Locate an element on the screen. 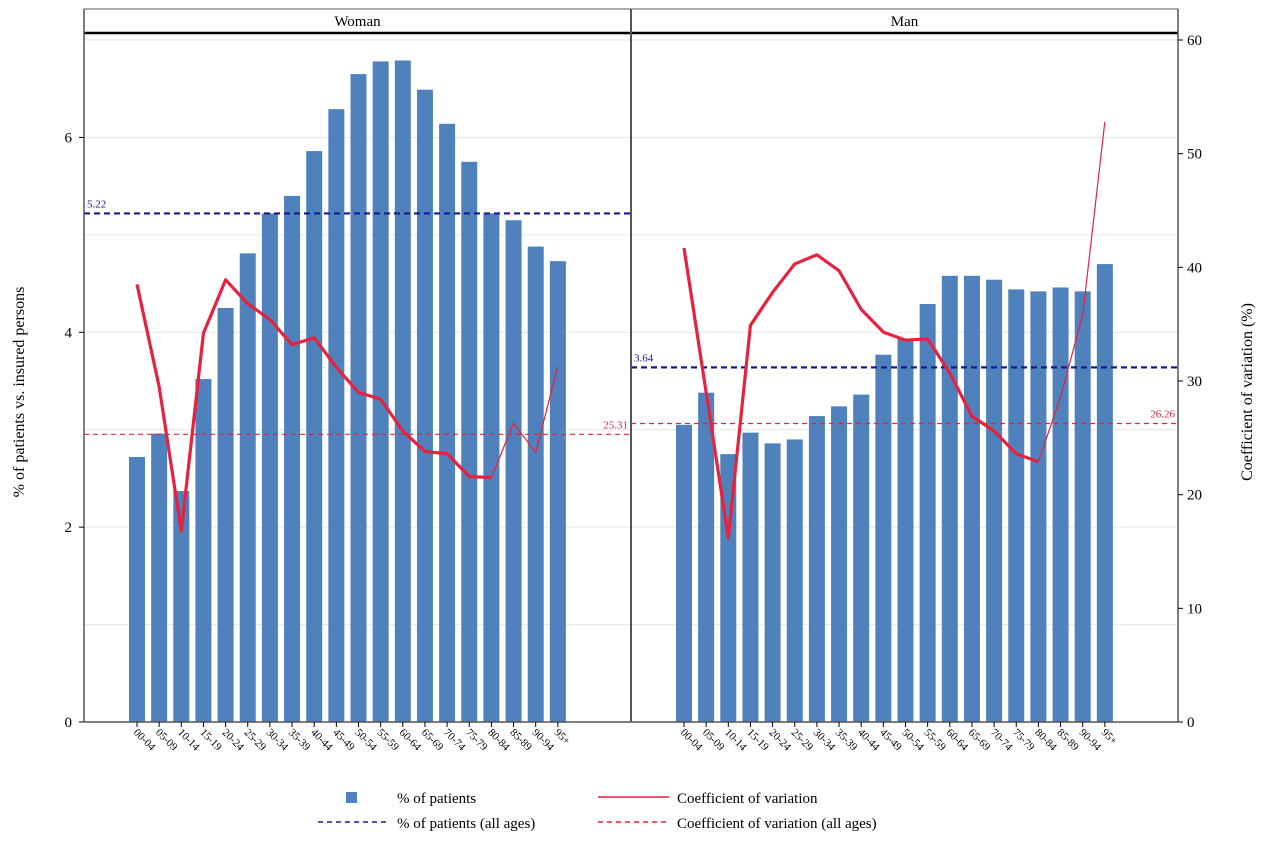 The width and height of the screenshot is (1264, 846). y-tick-label: 2 is located at coordinates (69, 528).